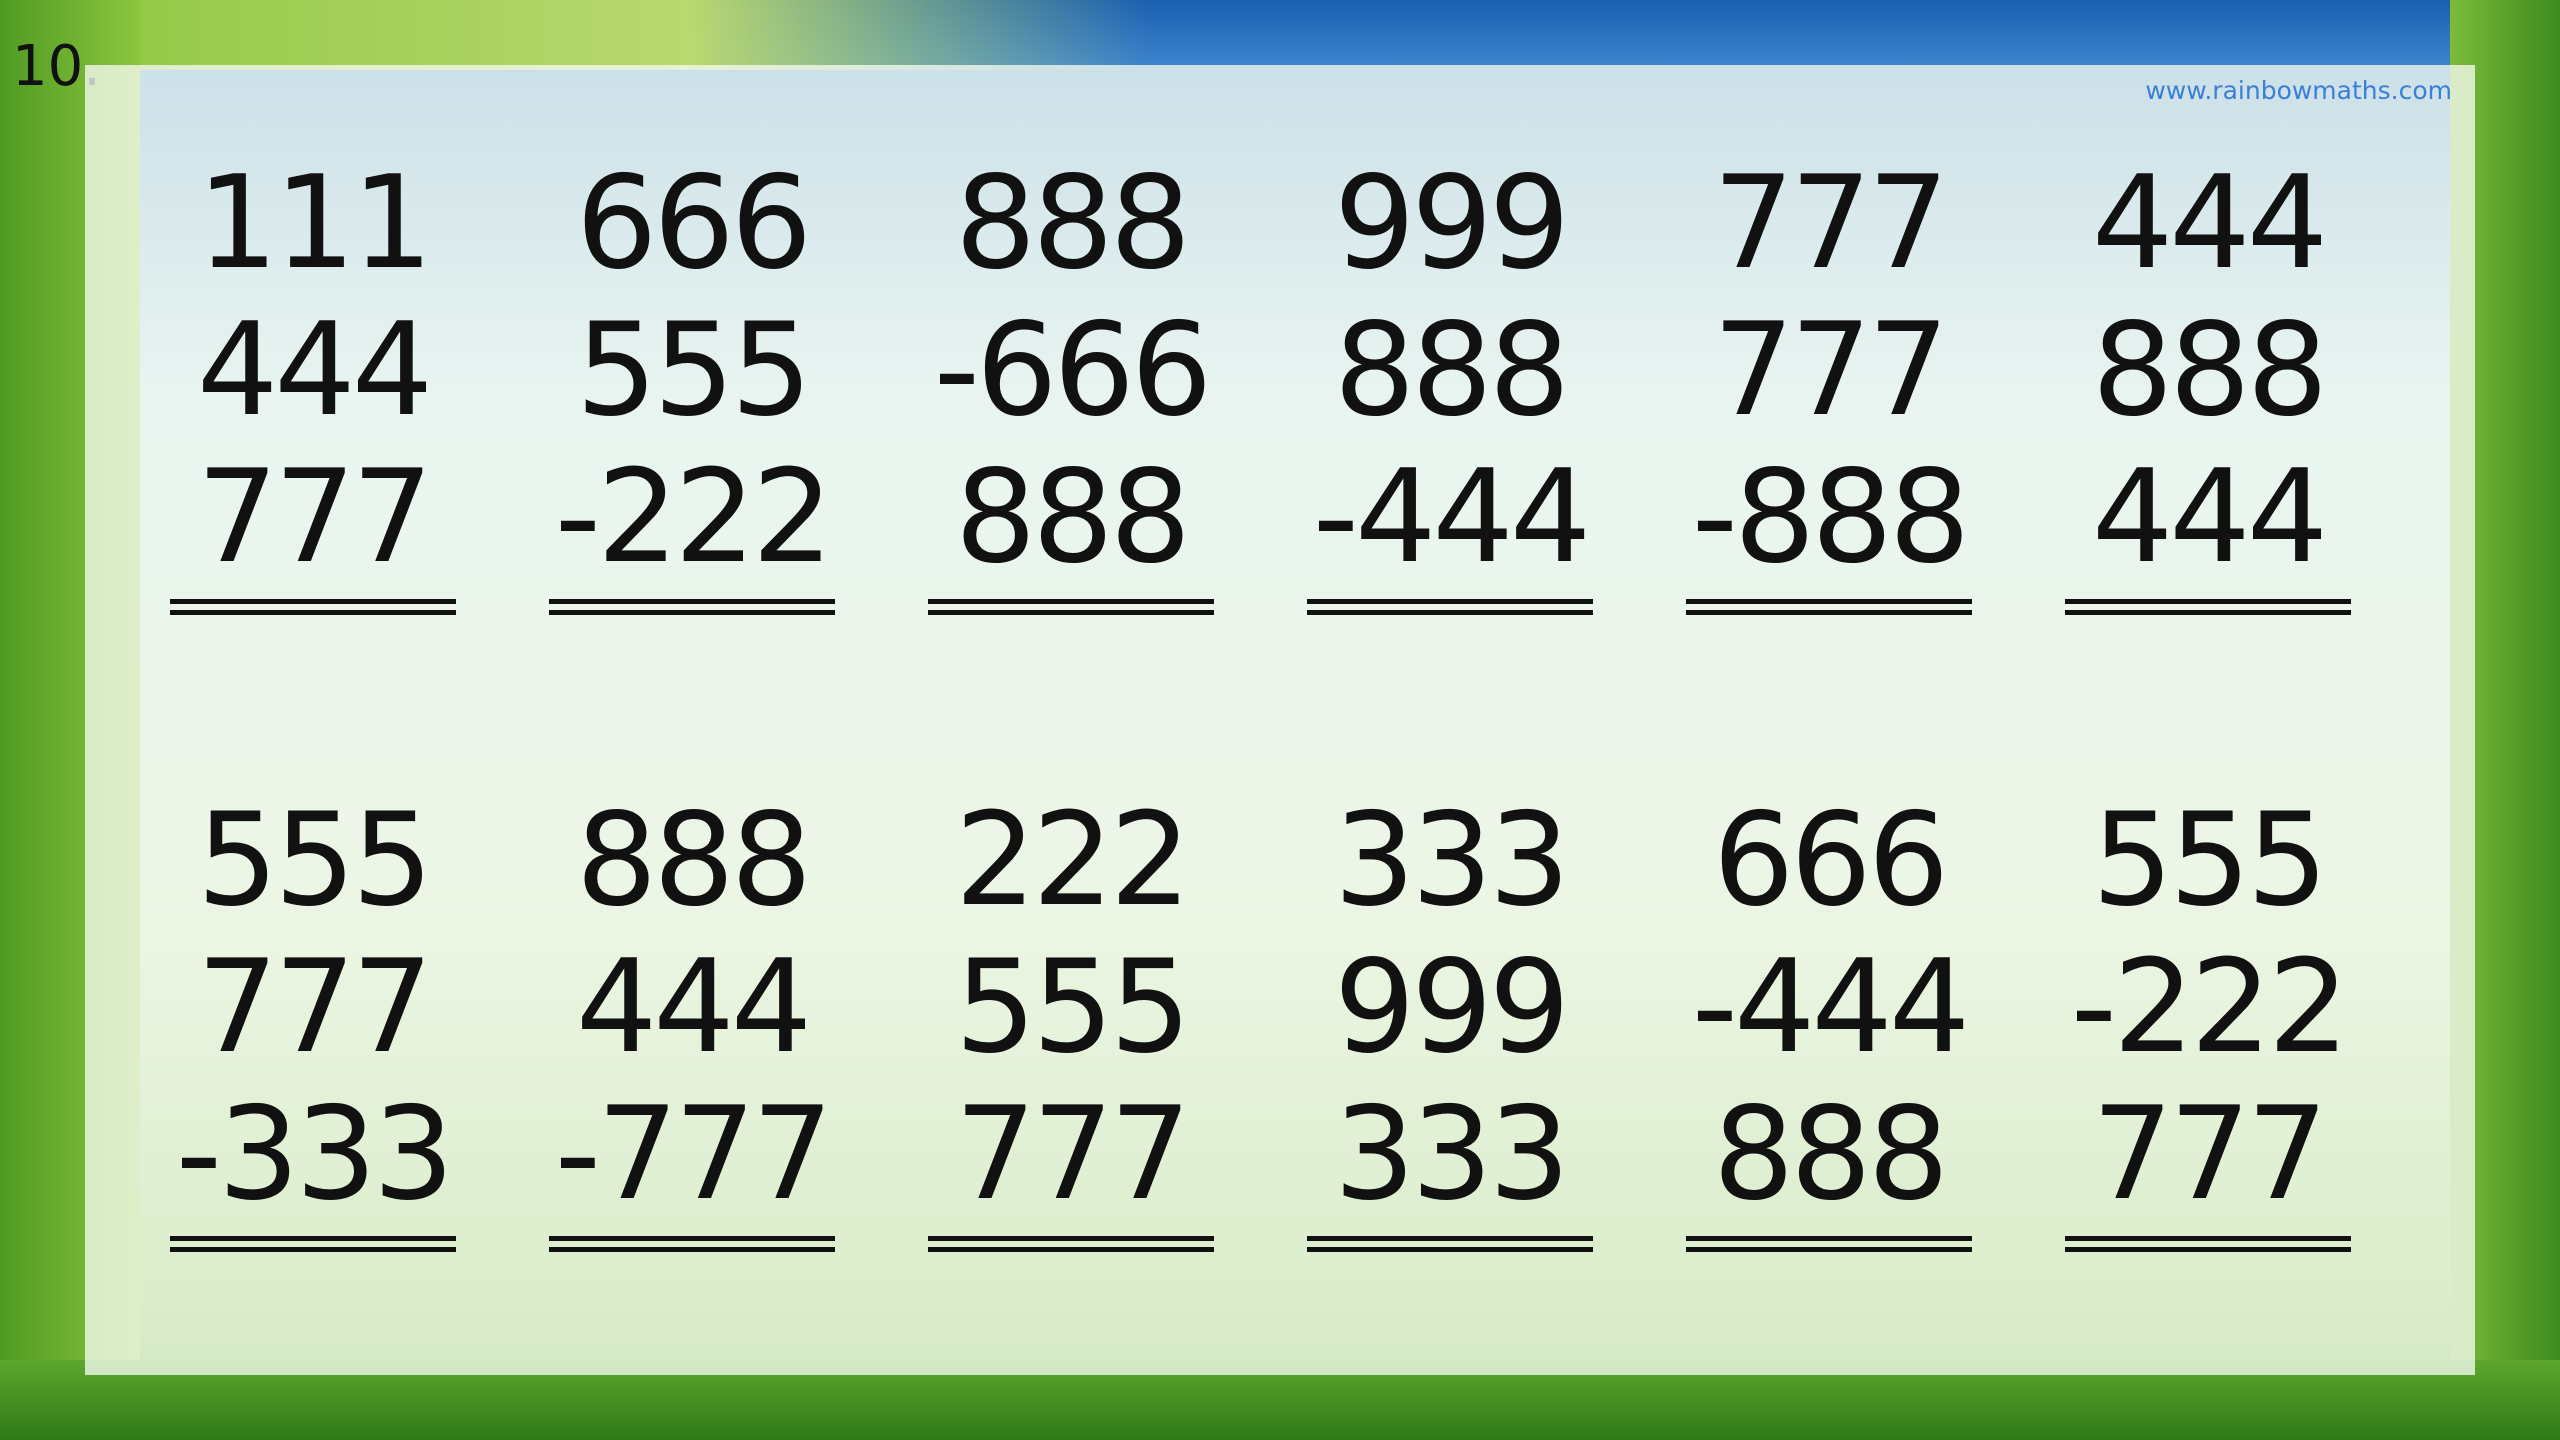 Image resolution: width=2560 pixels, height=1440 pixels. Describe the element at coordinates (694, 1154) in the screenshot. I see `problem-number: -777` at that location.